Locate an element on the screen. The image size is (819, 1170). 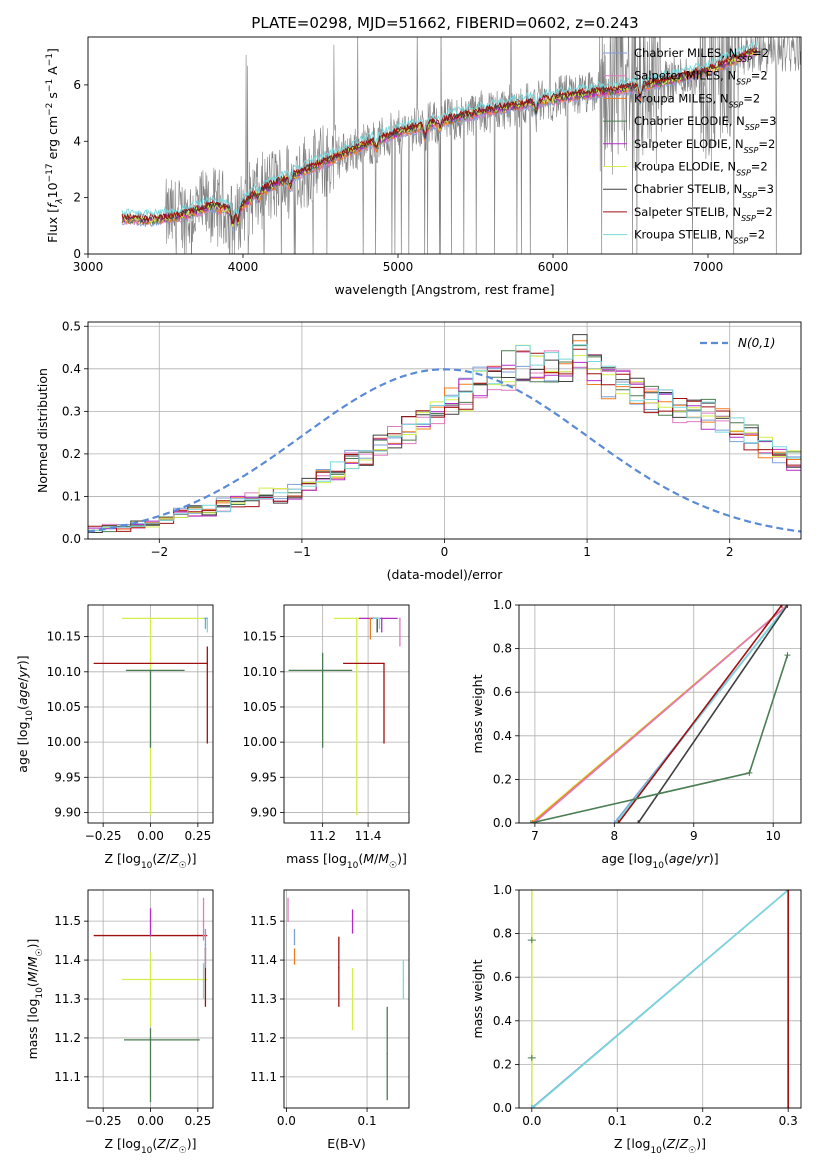
x-tick-label: 1 is located at coordinates (587, 552).